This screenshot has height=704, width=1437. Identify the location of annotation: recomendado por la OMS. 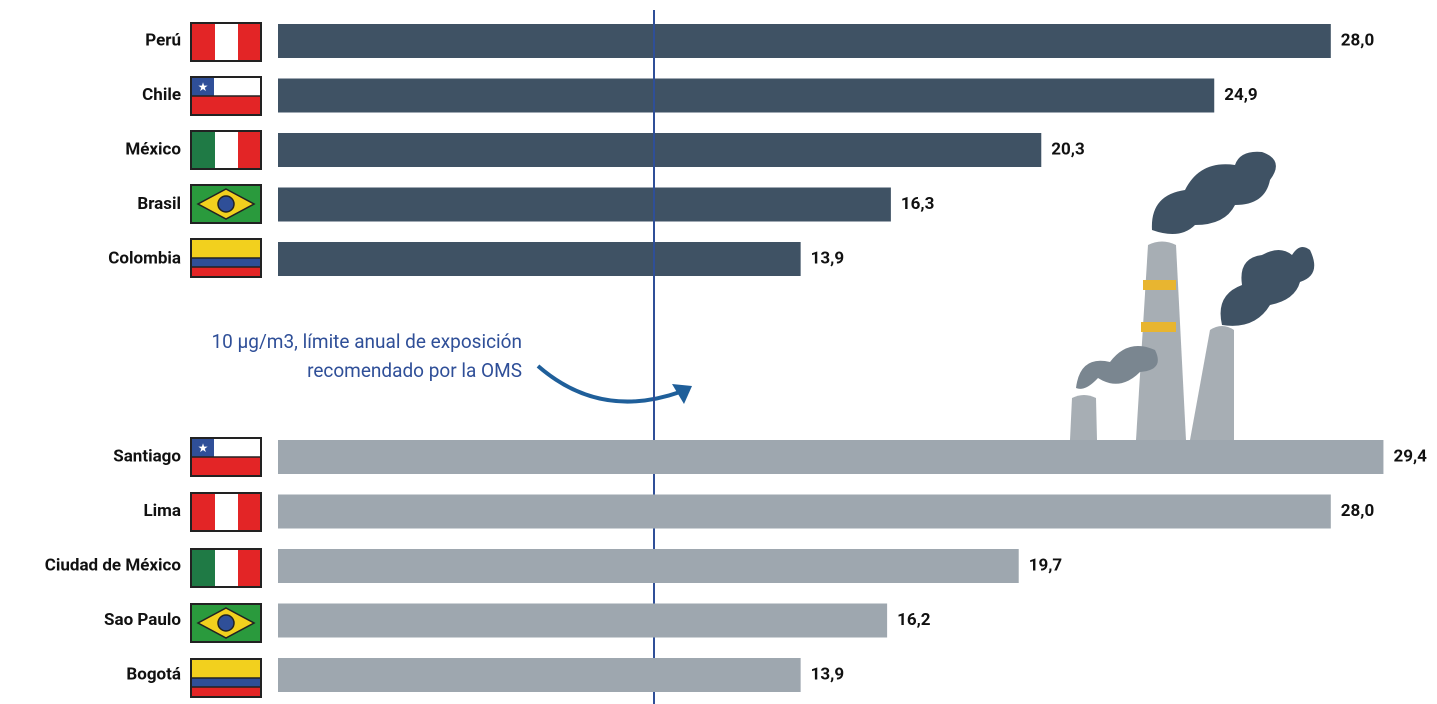
(414, 370).